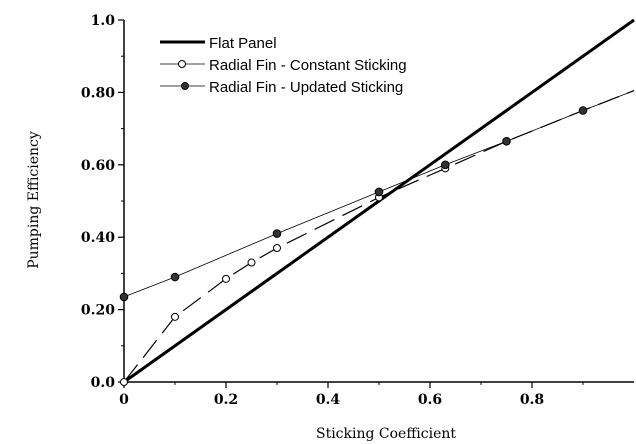  I want to click on y-tick-label: 0.60, so click(98, 166).